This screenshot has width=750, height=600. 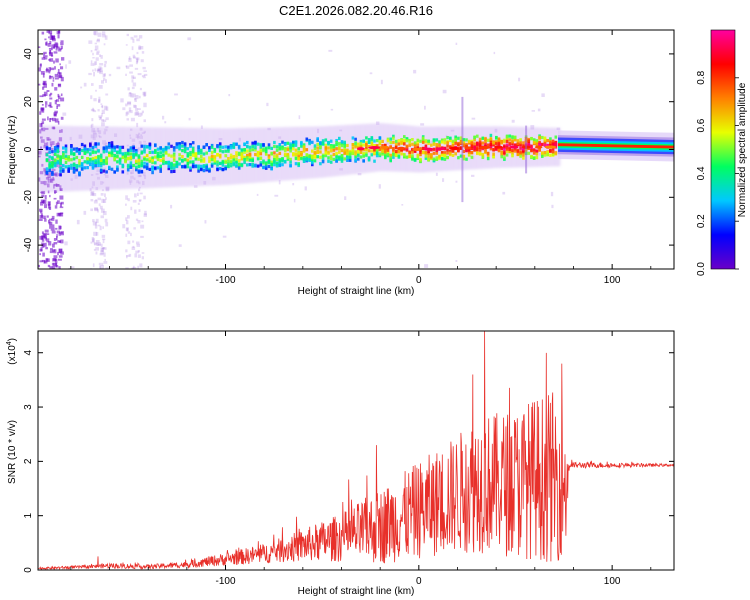 I want to click on chart-title: C2E1.2026.082.20.46.R16, so click(x=356, y=10).